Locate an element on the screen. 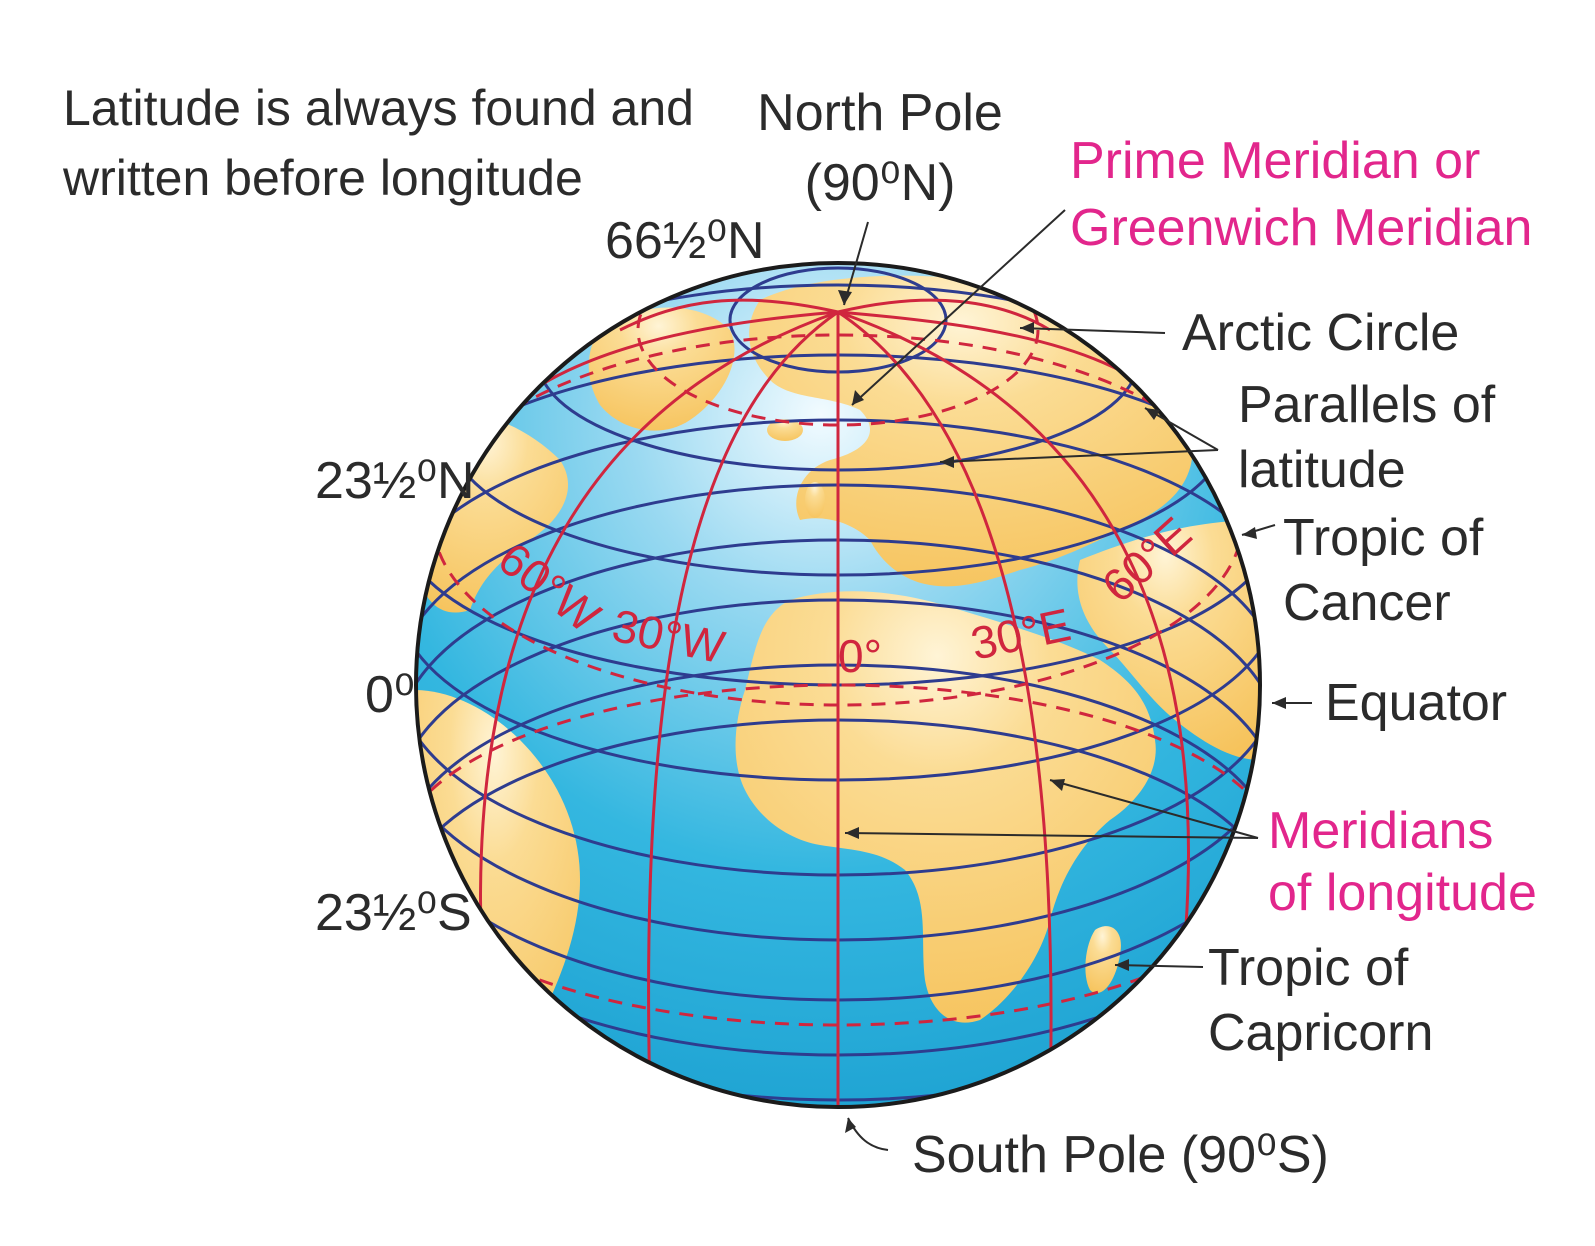  label-parallels-2: latitude is located at coordinates (1322, 470).